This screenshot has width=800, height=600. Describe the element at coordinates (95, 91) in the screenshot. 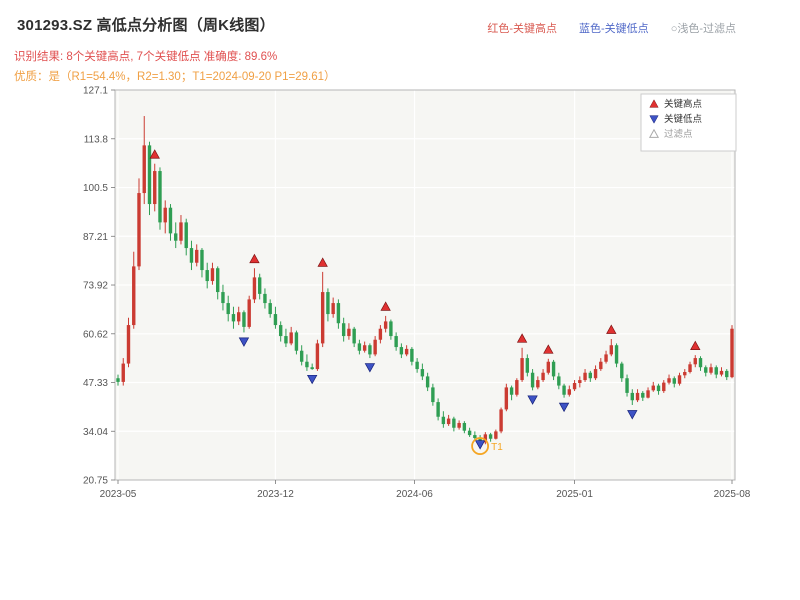

I see `y-tick-label: 127.1` at that location.